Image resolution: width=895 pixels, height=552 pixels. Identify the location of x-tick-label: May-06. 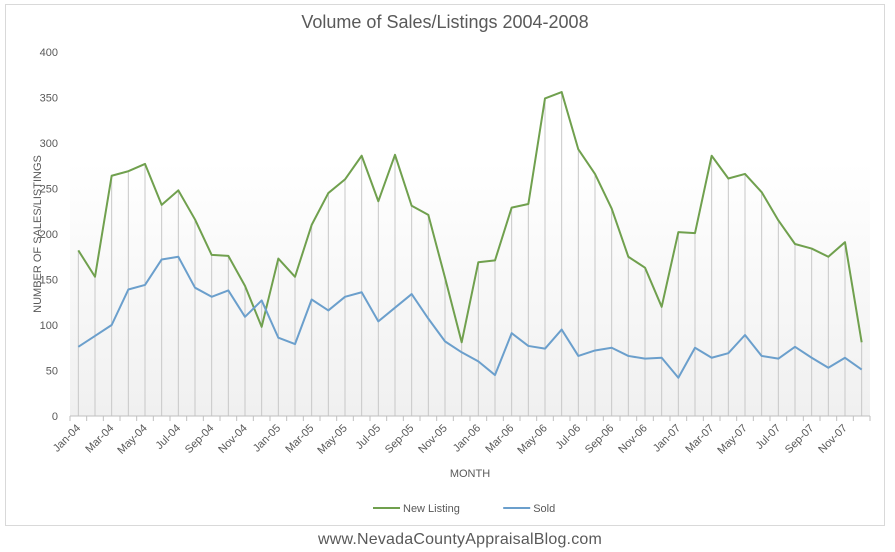
(532, 439).